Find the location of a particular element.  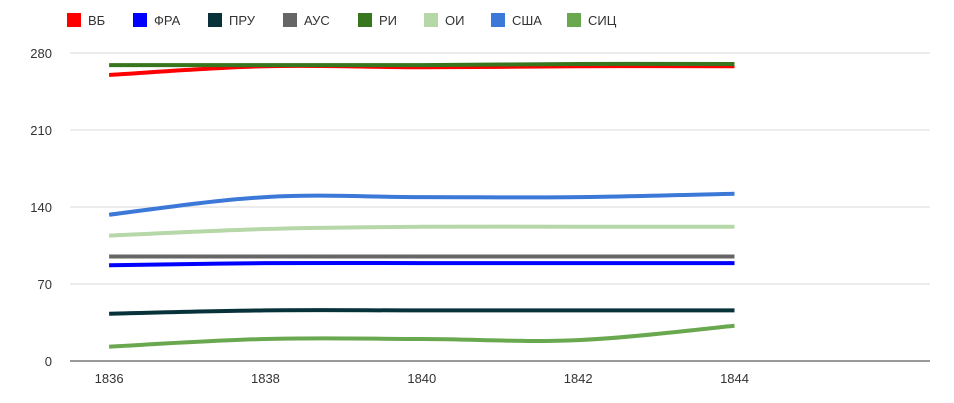

legend-item-7: СИЦ is located at coordinates (592, 20).